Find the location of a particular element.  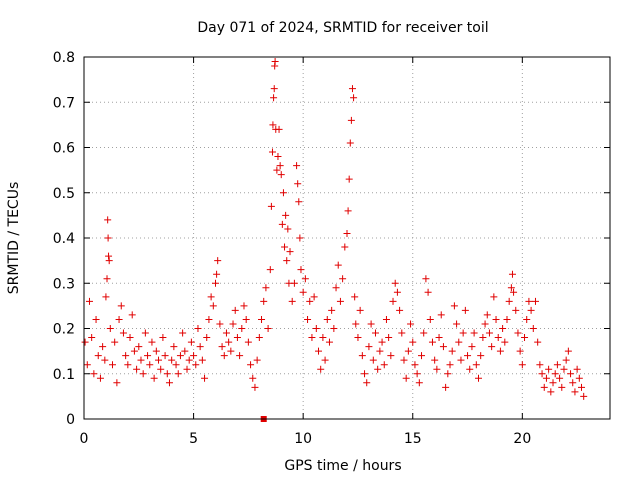

y-tick-label: 0 is located at coordinates (70, 420).